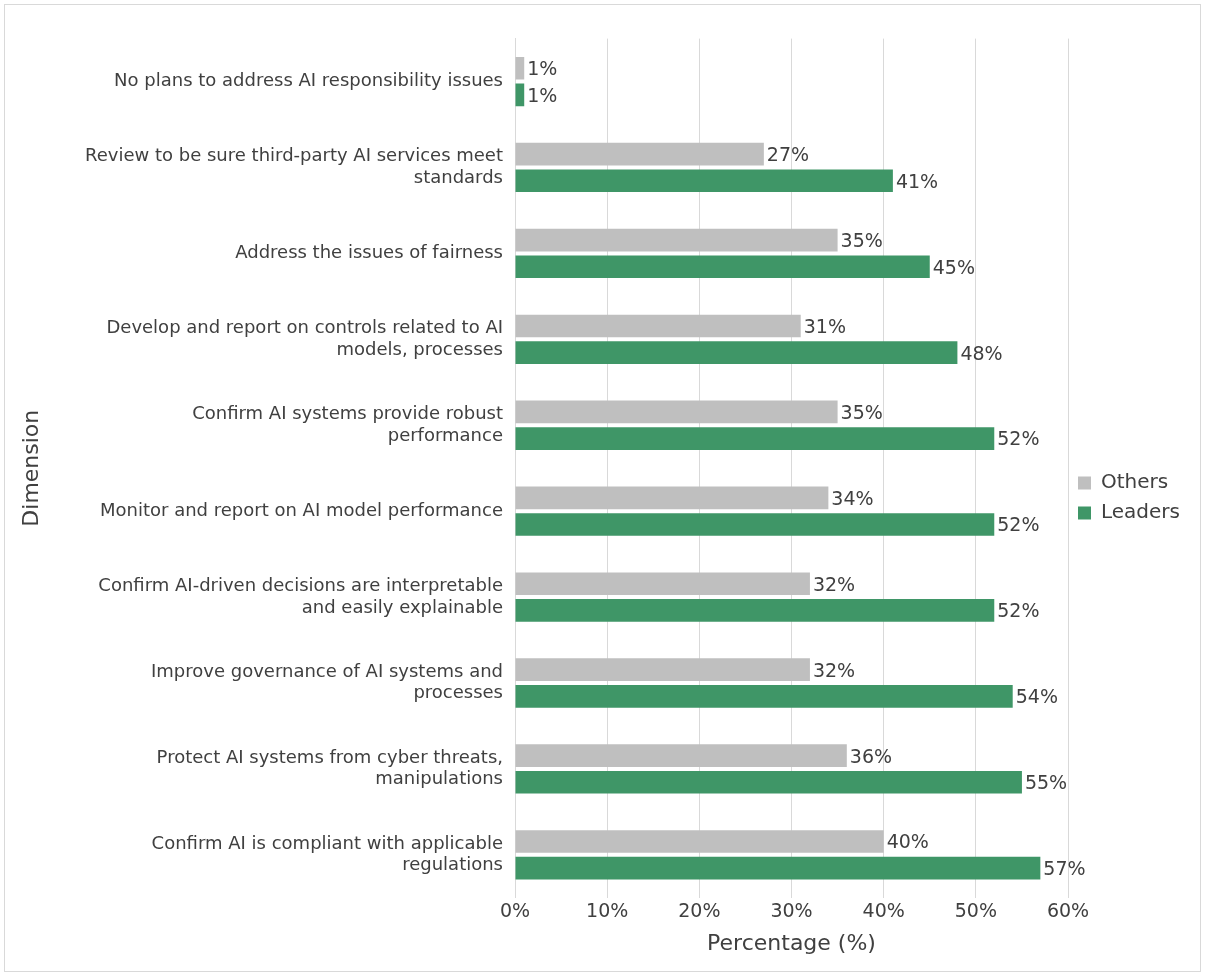  What do you see at coordinates (883, 910) in the screenshot?
I see `x-tick-label: 40%` at bounding box center [883, 910].